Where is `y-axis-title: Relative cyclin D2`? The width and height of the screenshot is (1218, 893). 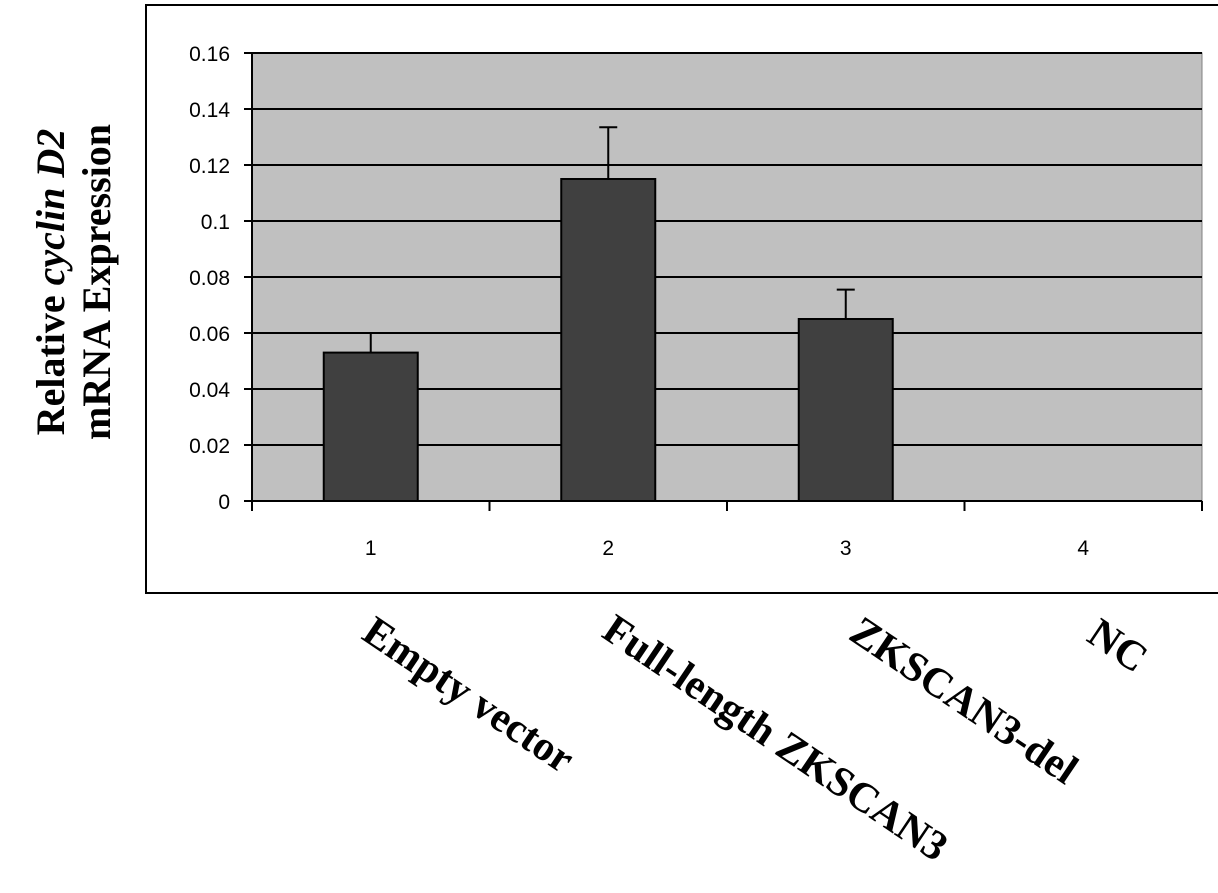
y-axis-title: Relative cyclin D2 is located at coordinates (50, 282).